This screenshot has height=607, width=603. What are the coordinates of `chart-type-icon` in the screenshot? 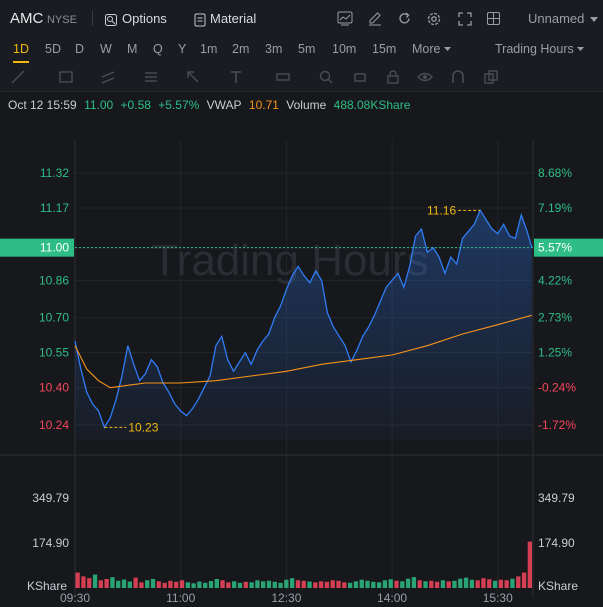 It's located at (345, 18).